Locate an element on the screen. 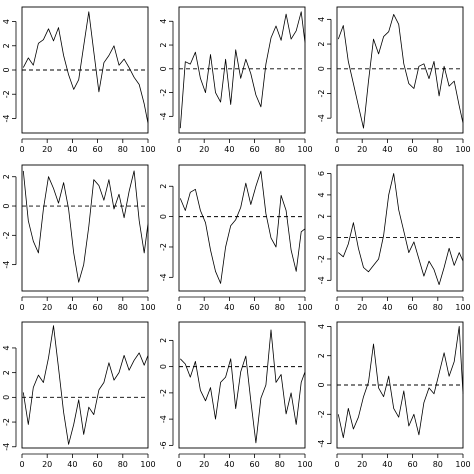  panel-6: 0 20 40 60 80 100 -4 -2 0 2 4 6 is located at coordinates (394, 238).